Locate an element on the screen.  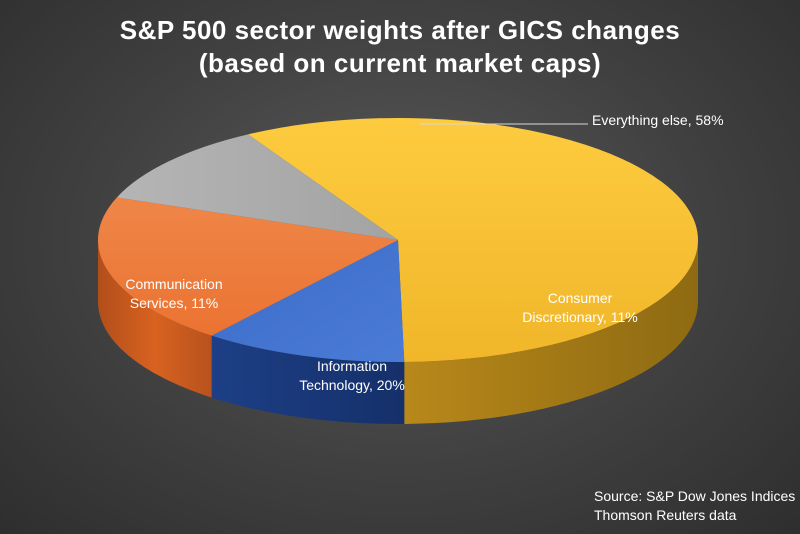
pie-side-everything-else is located at coordinates (551, 332).